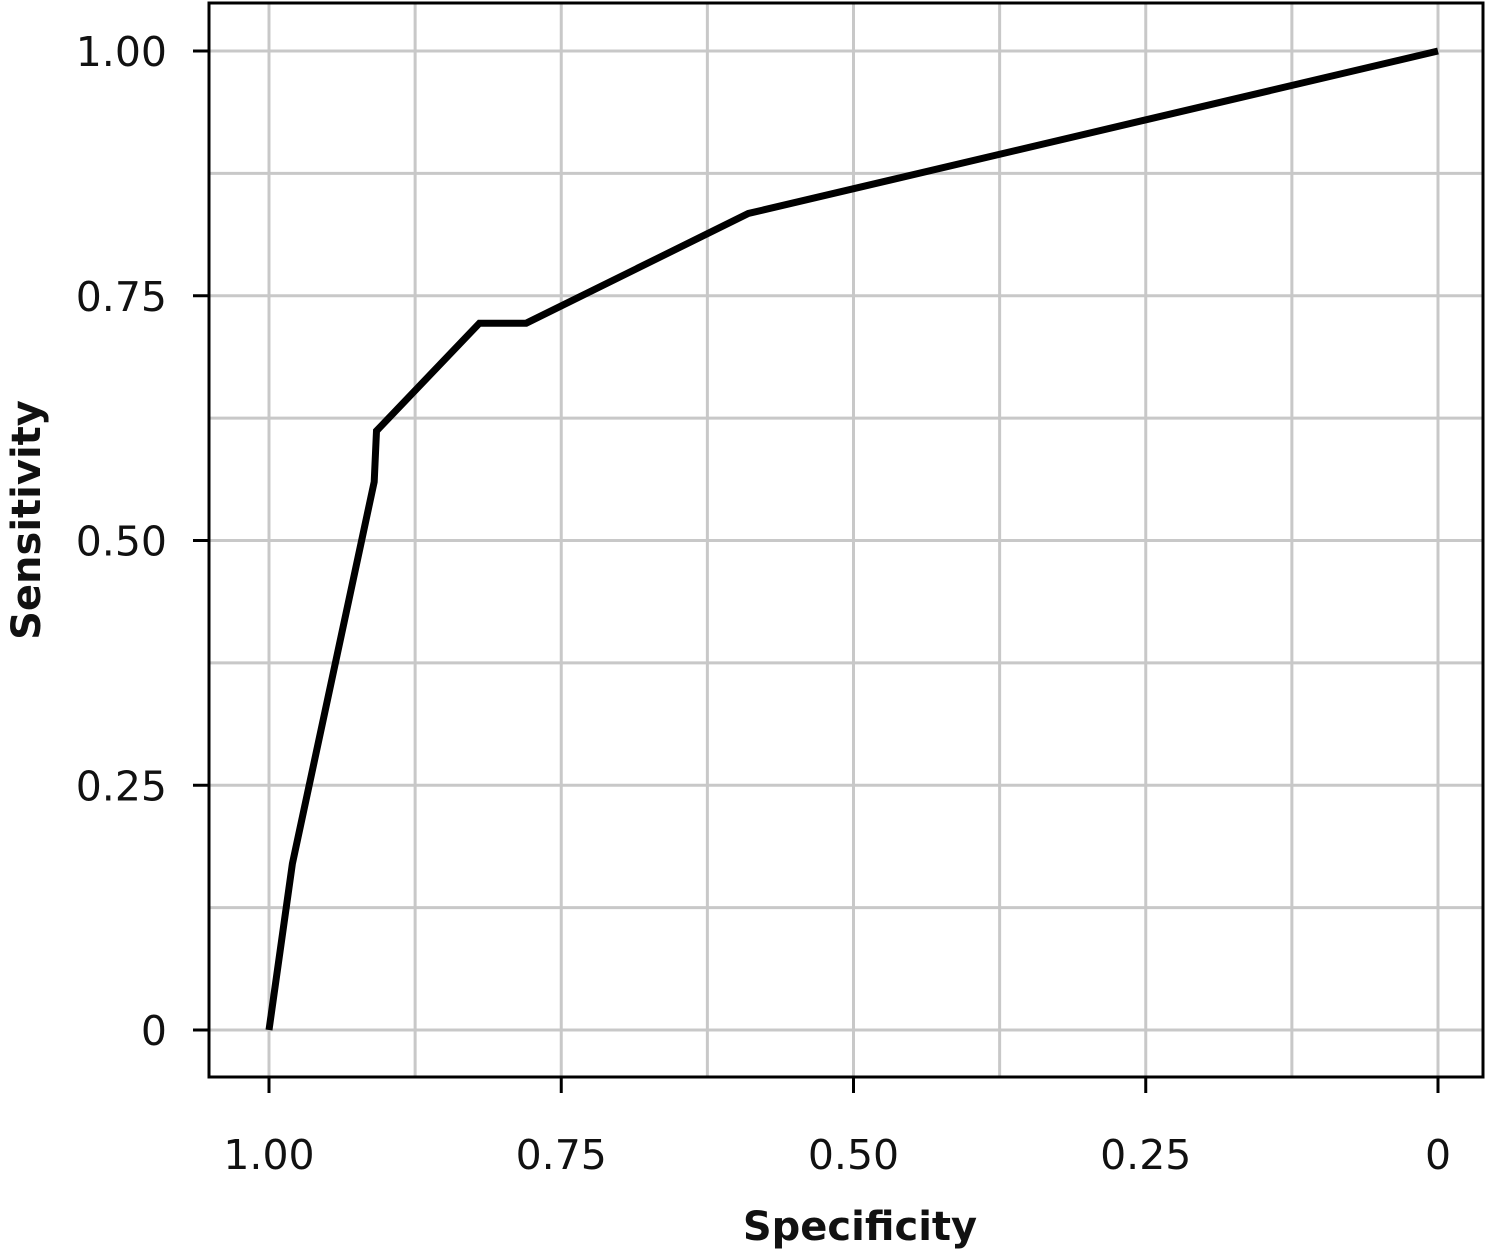 Image resolution: width=1500 pixels, height=1255 pixels. What do you see at coordinates (268, 1155) in the screenshot?
I see `x-tick-label: 1.00` at bounding box center [268, 1155].